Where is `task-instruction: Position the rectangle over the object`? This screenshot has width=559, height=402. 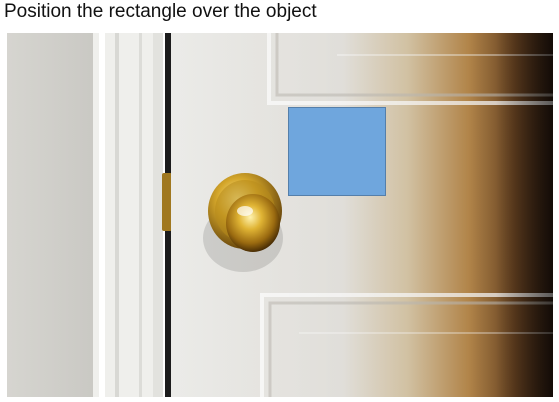
task-instruction: Position the rectangle over the object is located at coordinates (160, 11).